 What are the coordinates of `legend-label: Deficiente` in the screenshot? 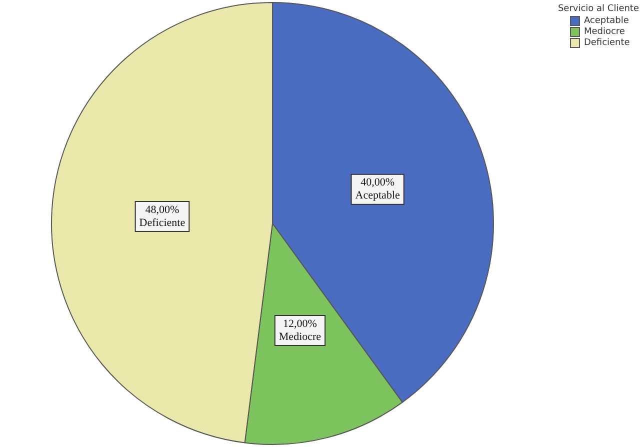 It's located at (607, 43).